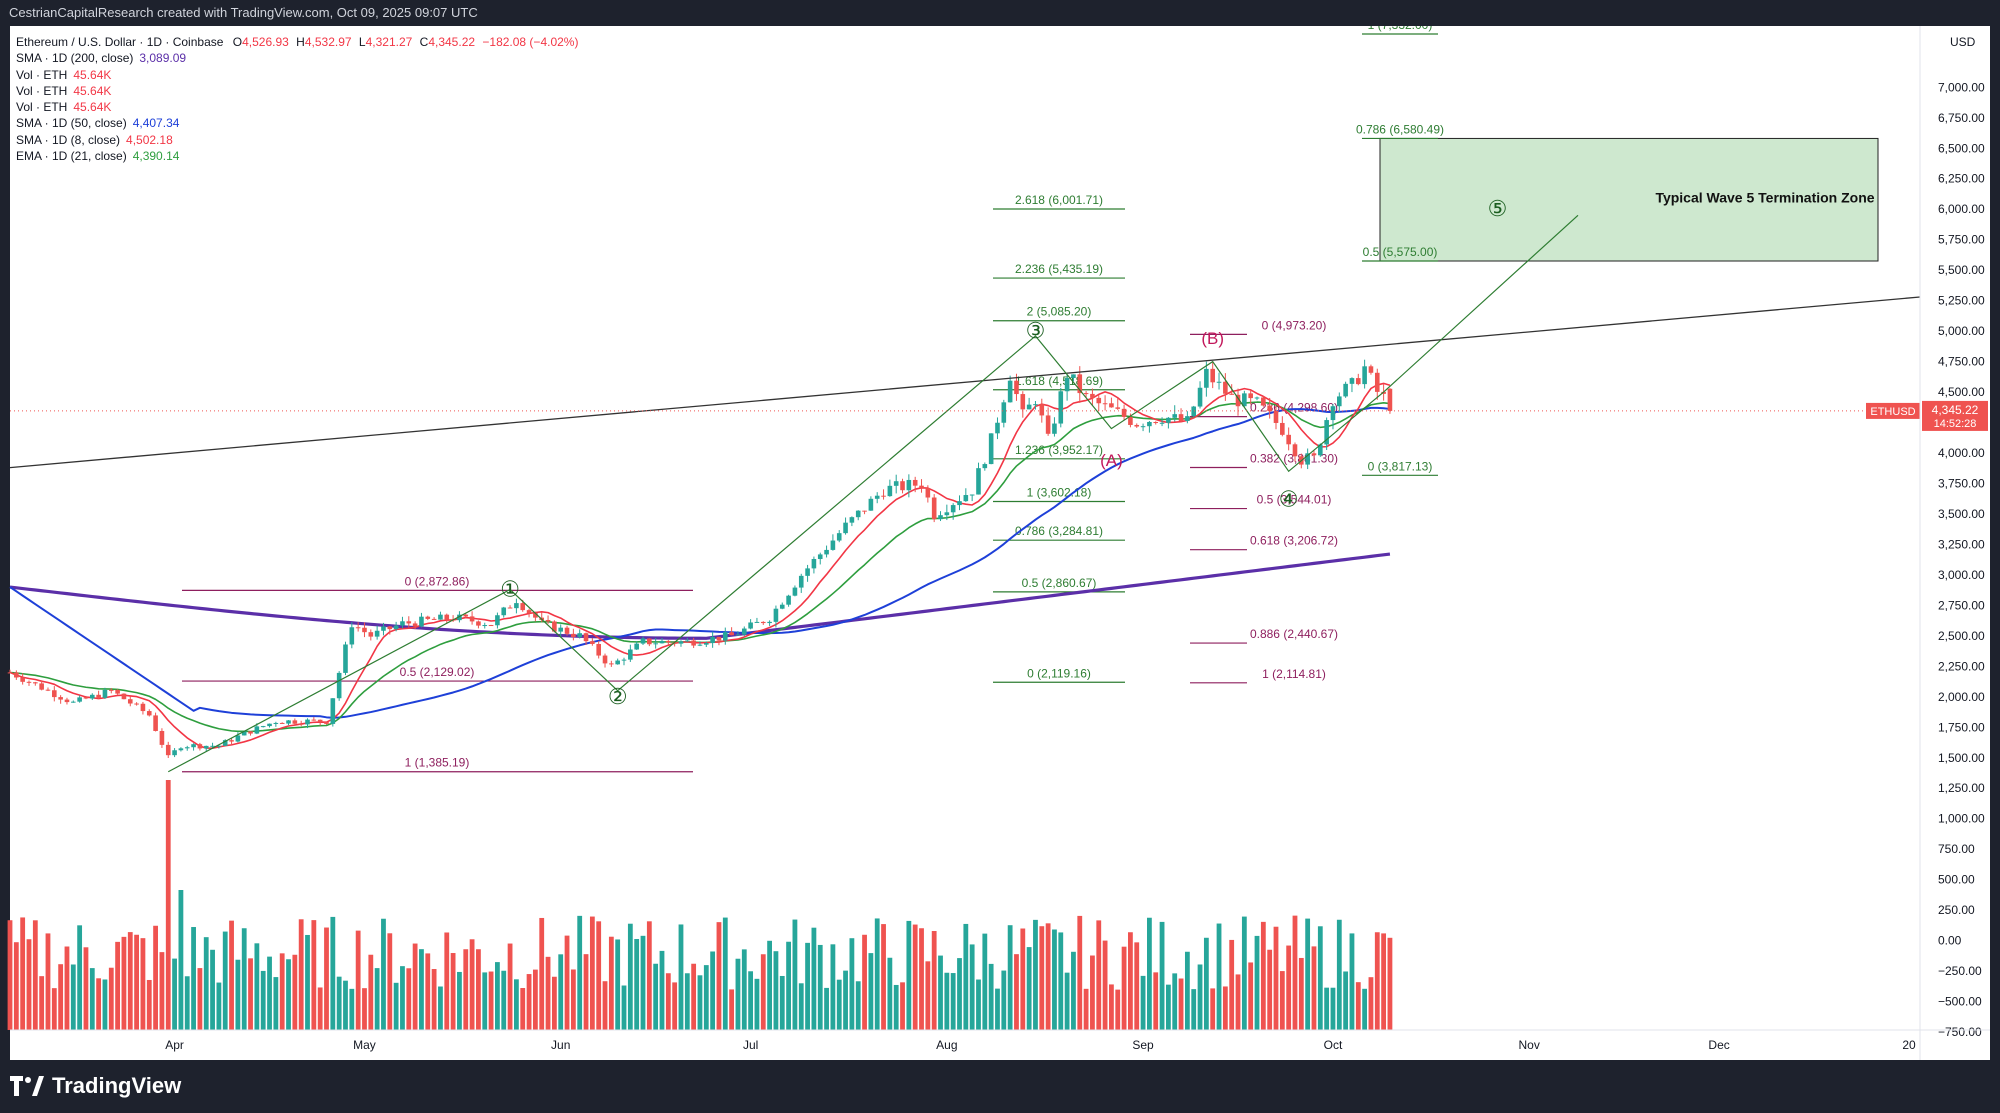  I want to click on wave-label: (A), so click(1111, 460).